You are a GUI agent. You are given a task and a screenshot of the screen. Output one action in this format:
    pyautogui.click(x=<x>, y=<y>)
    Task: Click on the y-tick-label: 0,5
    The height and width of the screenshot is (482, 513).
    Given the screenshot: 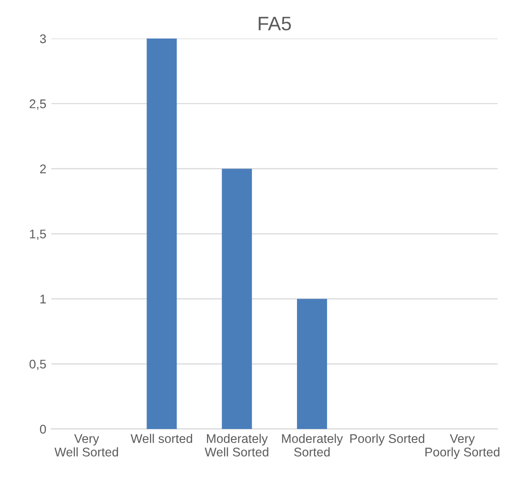 What is the action you would take?
    pyautogui.click(x=38, y=365)
    